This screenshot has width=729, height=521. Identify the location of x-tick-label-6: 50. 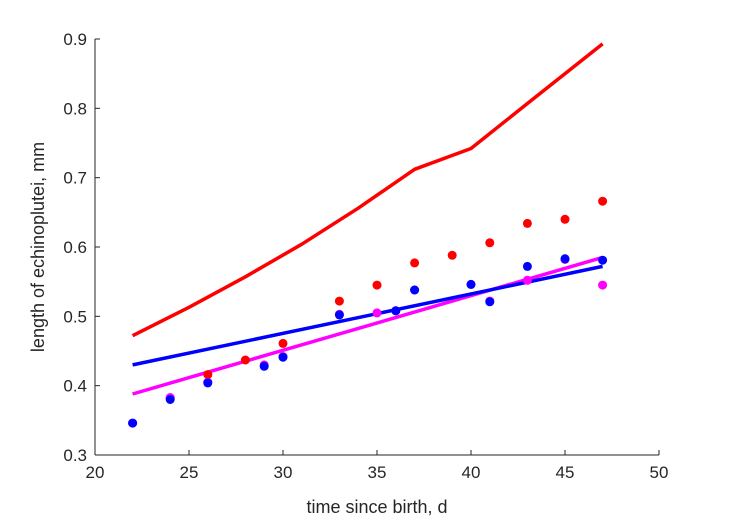
(659, 472).